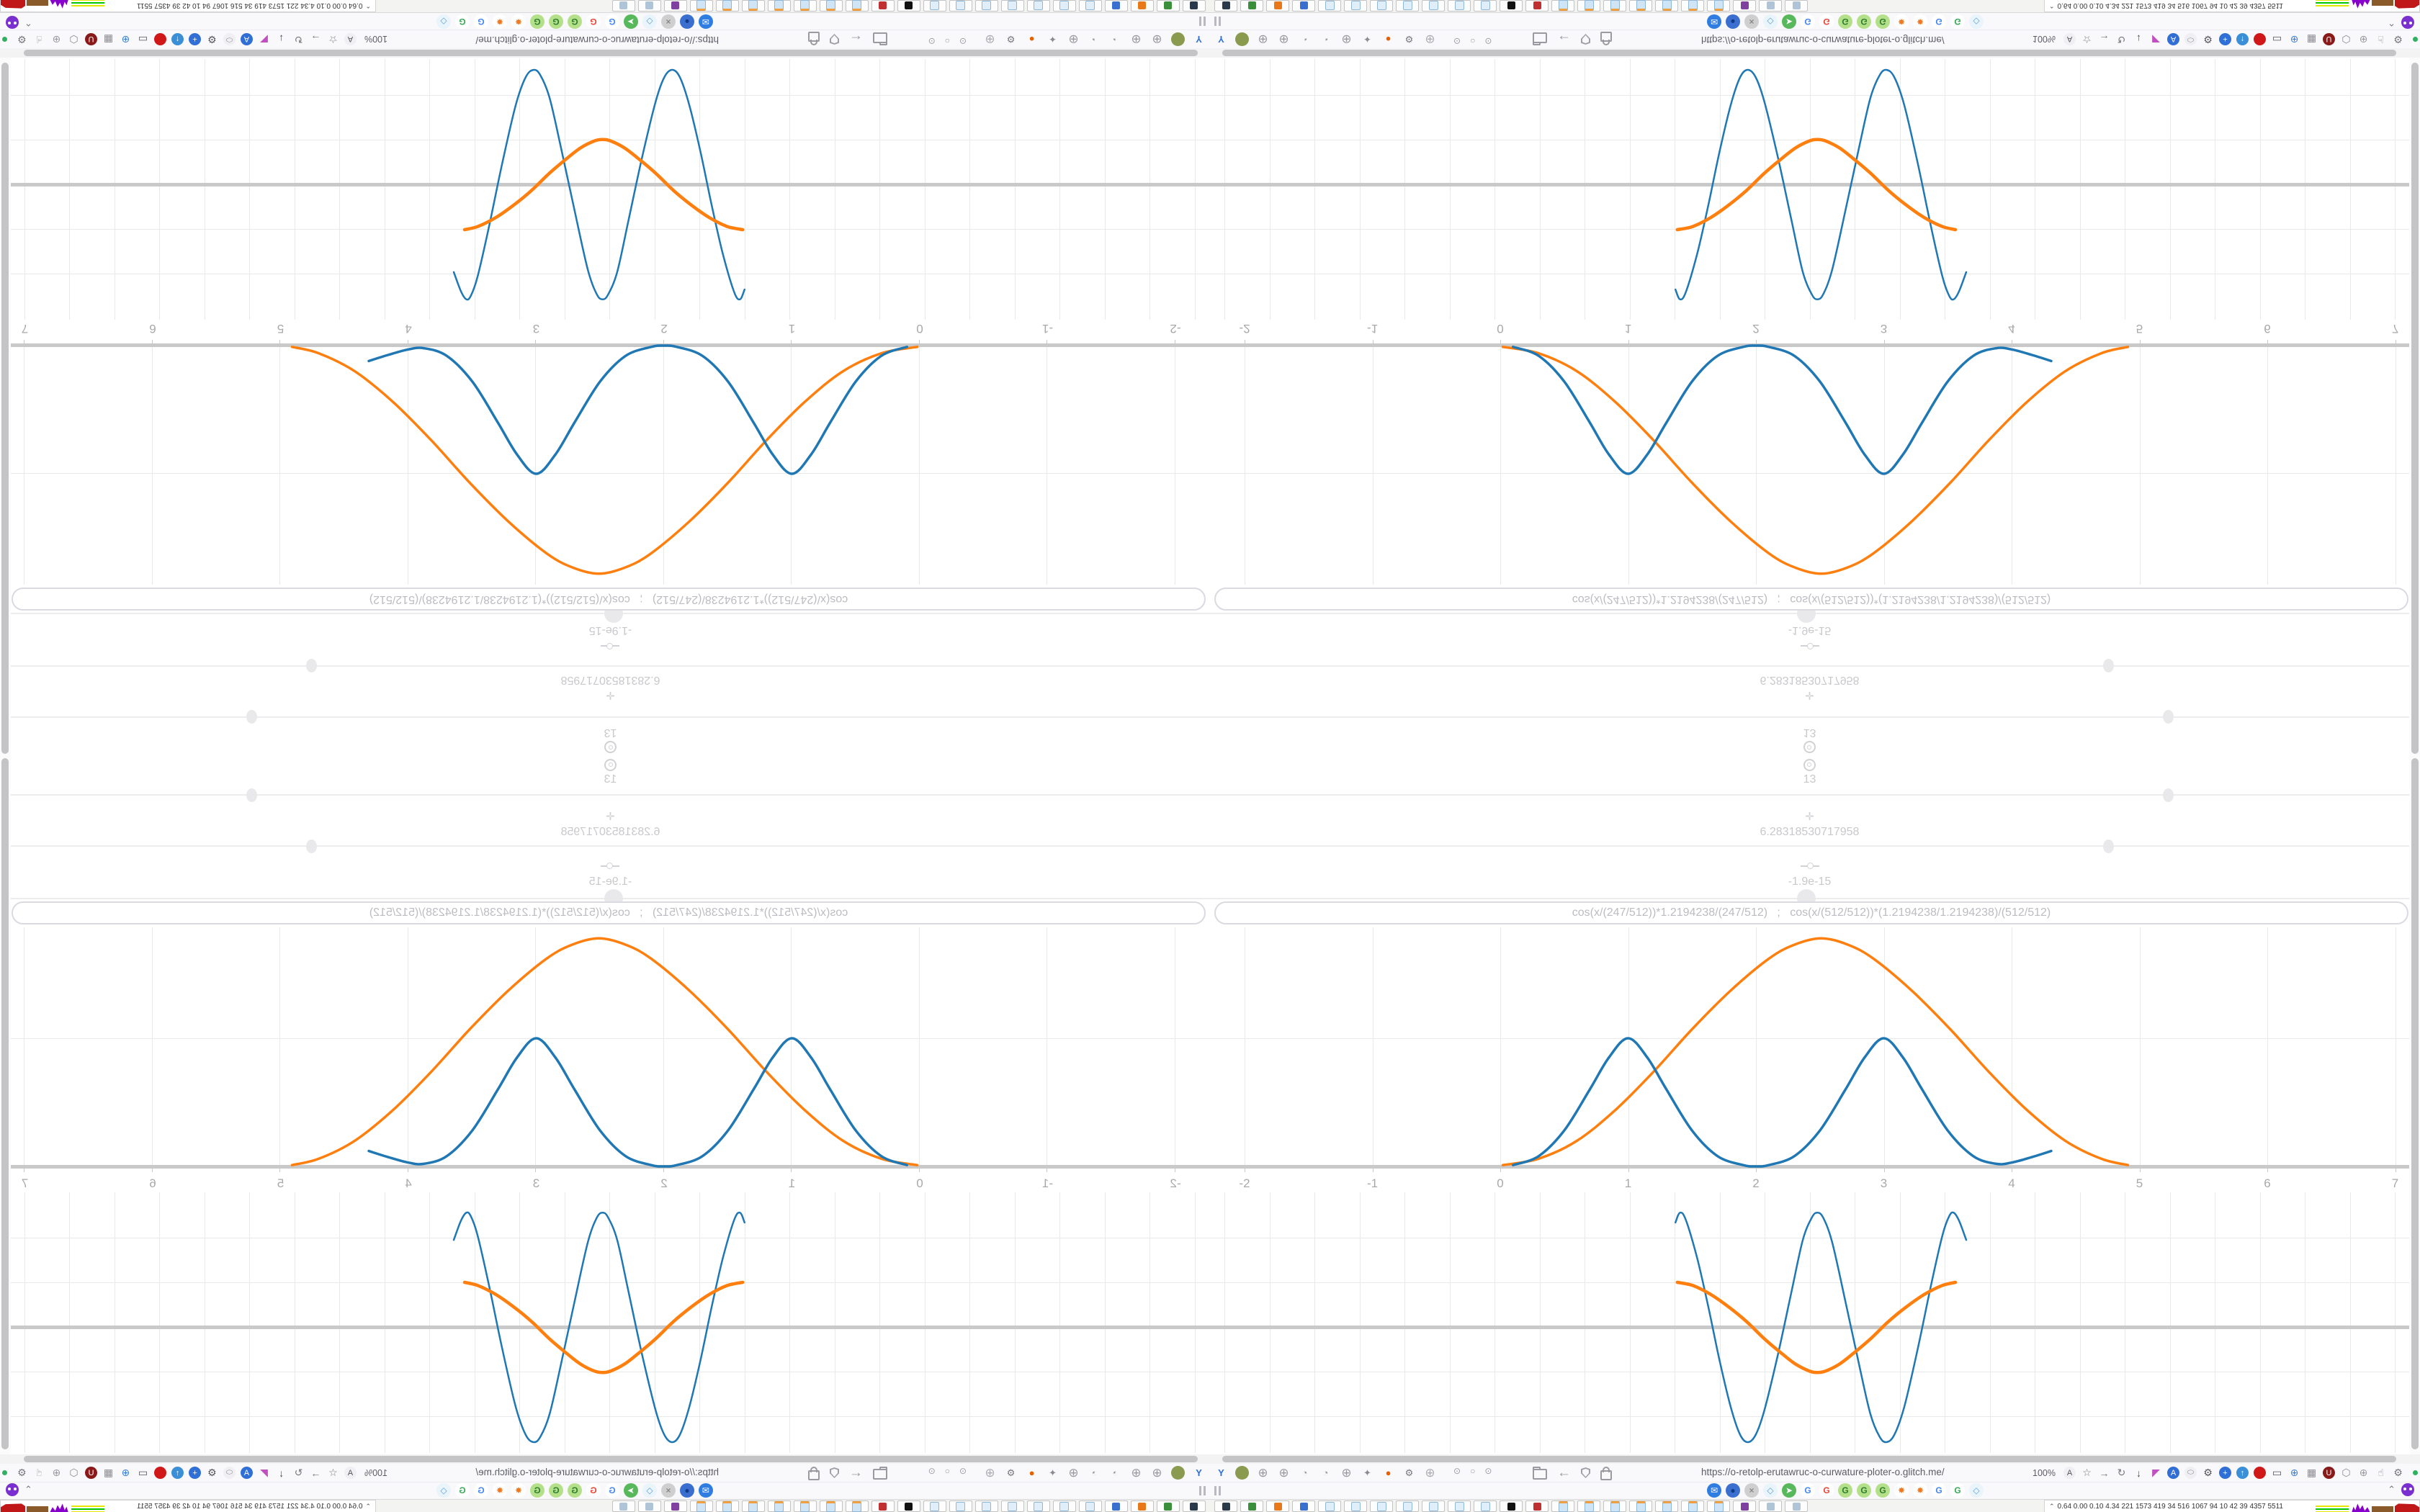 Image resolution: width=2420 pixels, height=1512 pixels. Describe the element at coordinates (1789, 21) in the screenshot. I see `compass-icon: ➤` at that location.